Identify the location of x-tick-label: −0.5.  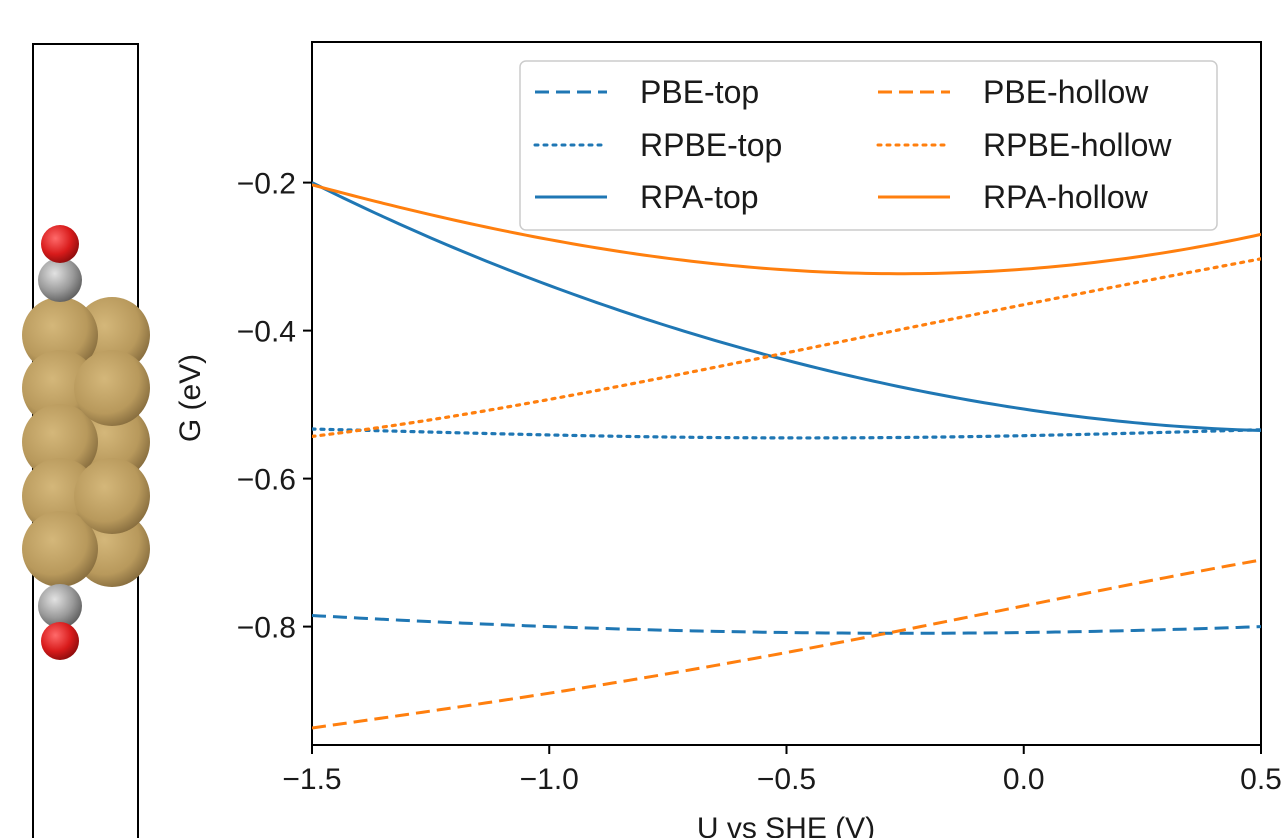
(786, 779).